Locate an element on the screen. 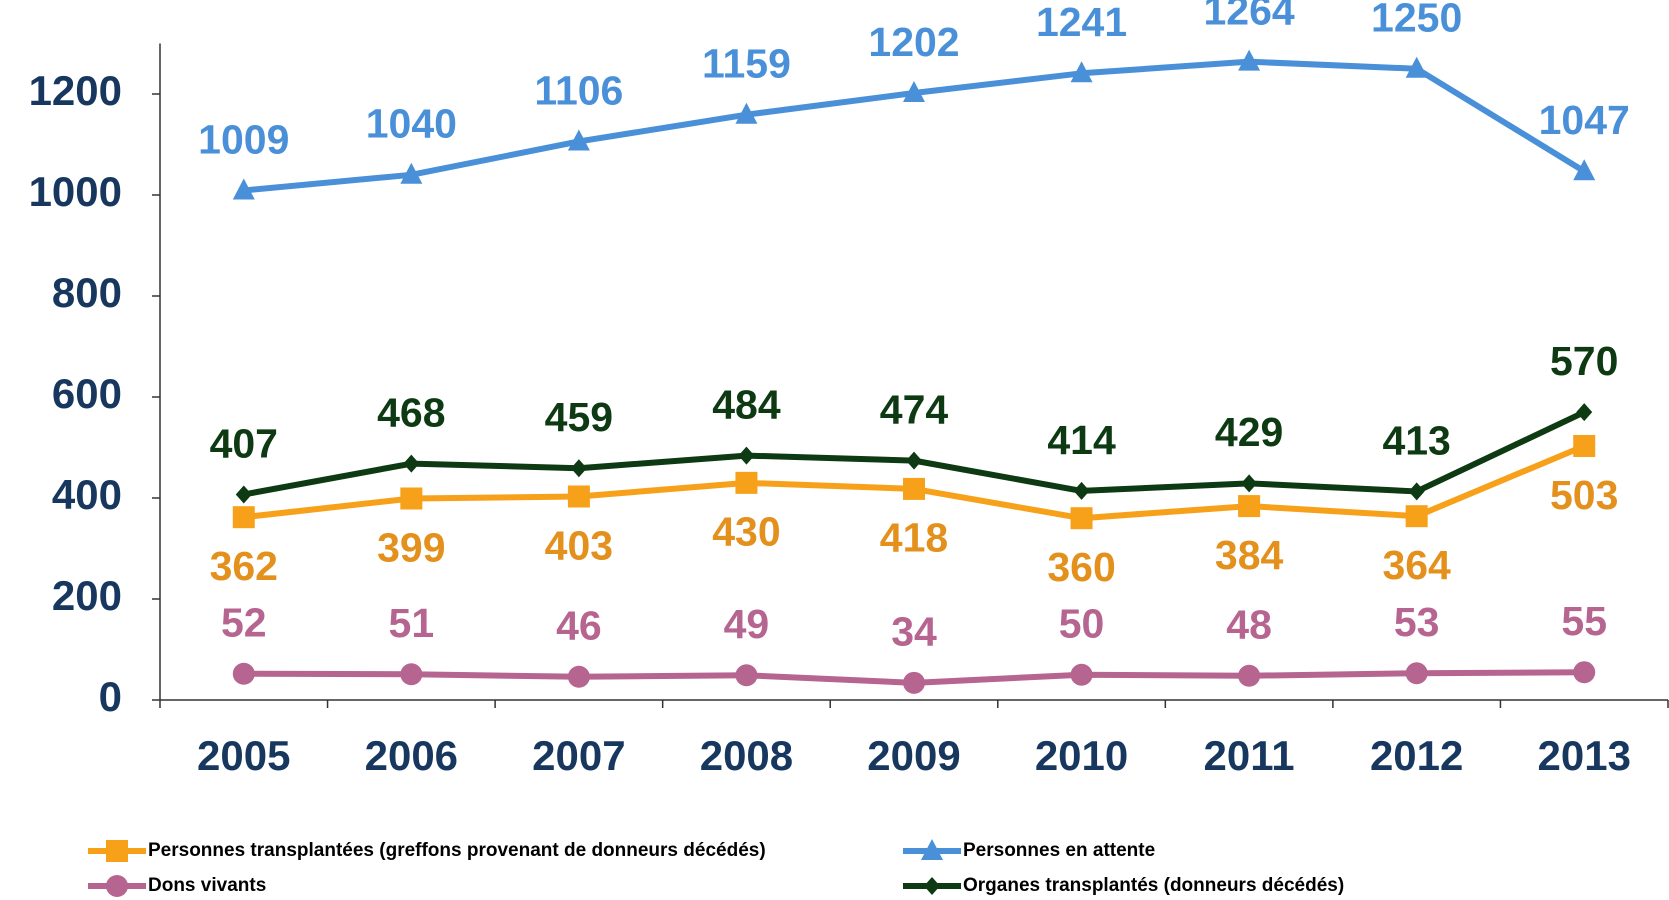 This screenshot has height=900, width=1669. data-label: 399 is located at coordinates (411, 547).